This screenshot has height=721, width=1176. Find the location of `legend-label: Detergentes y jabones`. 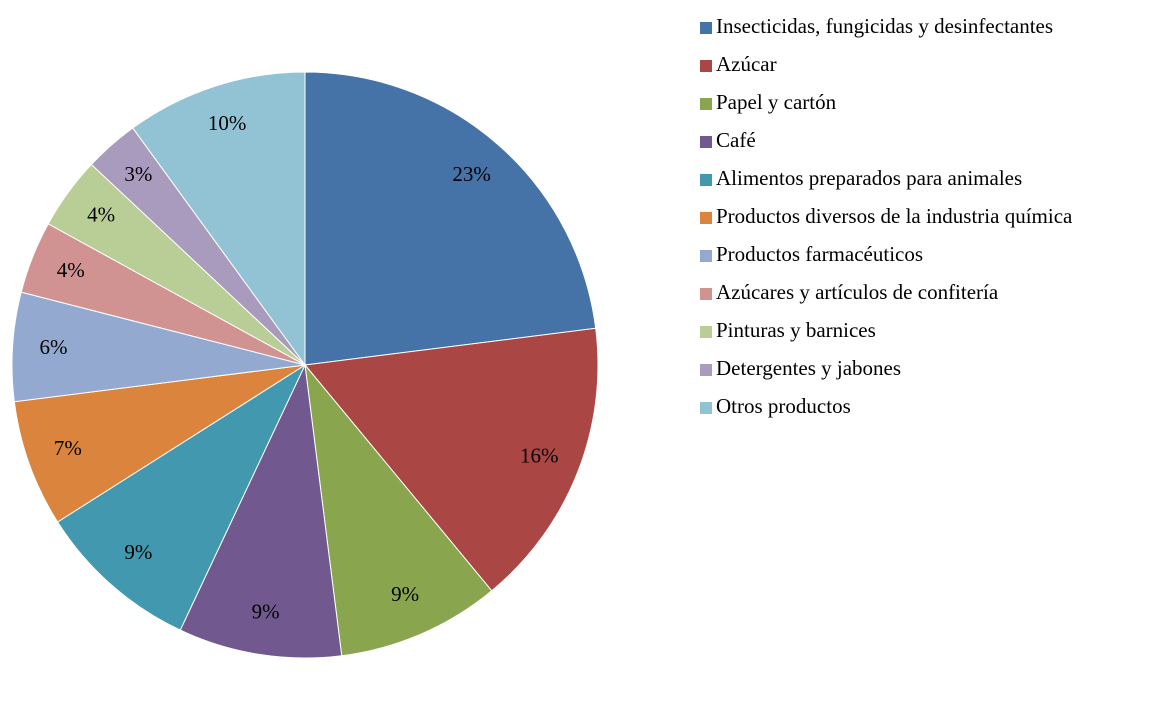

legend-label: Detergentes y jabones is located at coordinates (808, 368).